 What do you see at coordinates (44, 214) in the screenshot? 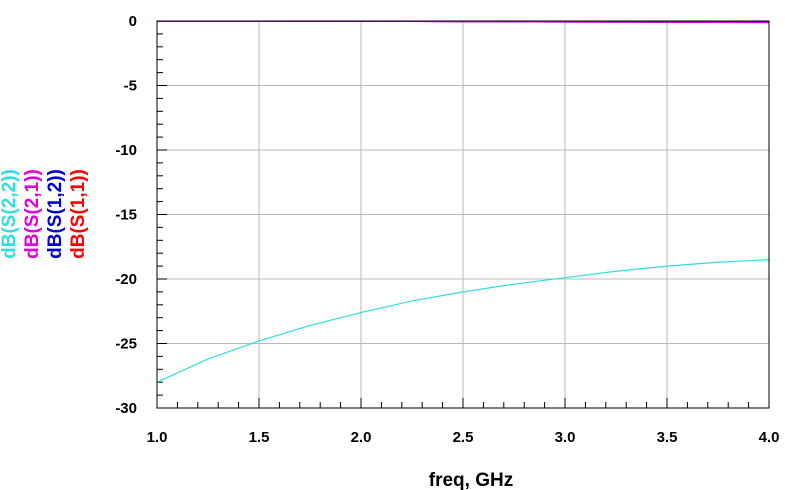
I see `legend: dB(S(2,2)) dB(S(2,1)) dB(S(1,2)) dB(S(1,1))` at bounding box center [44, 214].